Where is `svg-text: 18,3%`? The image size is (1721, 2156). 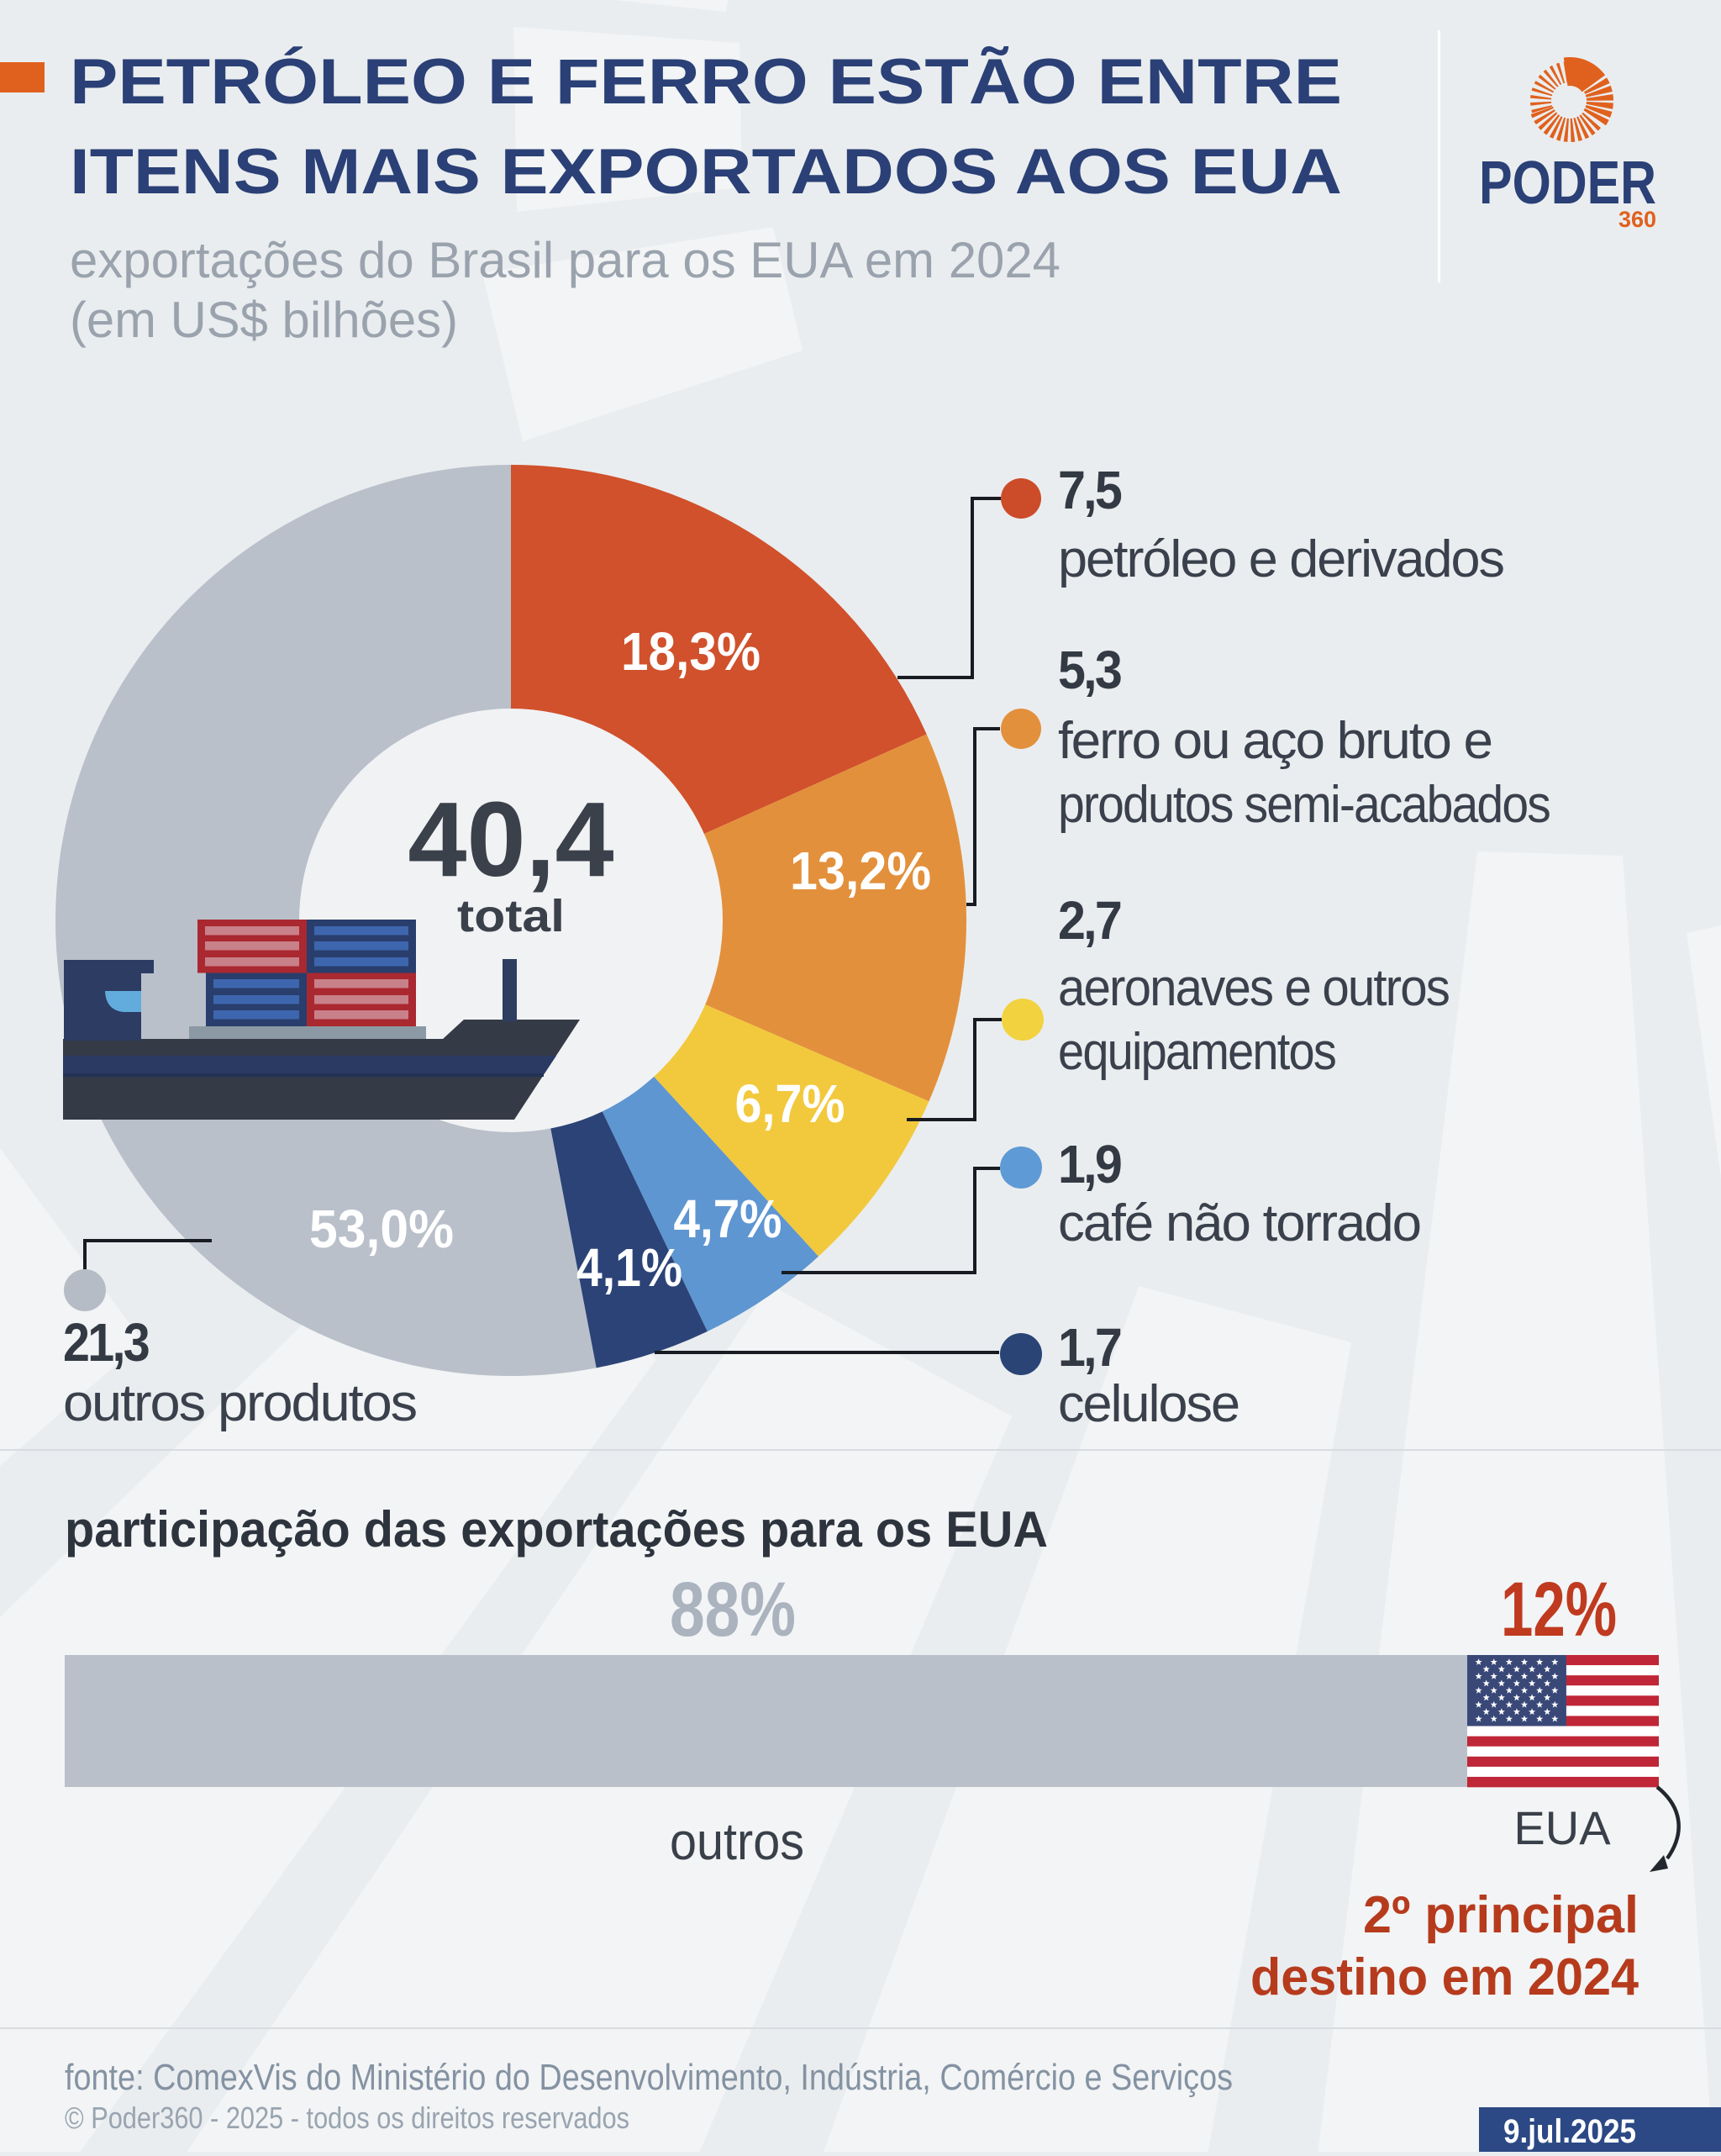
svg-text: 18,3% is located at coordinates (691, 651).